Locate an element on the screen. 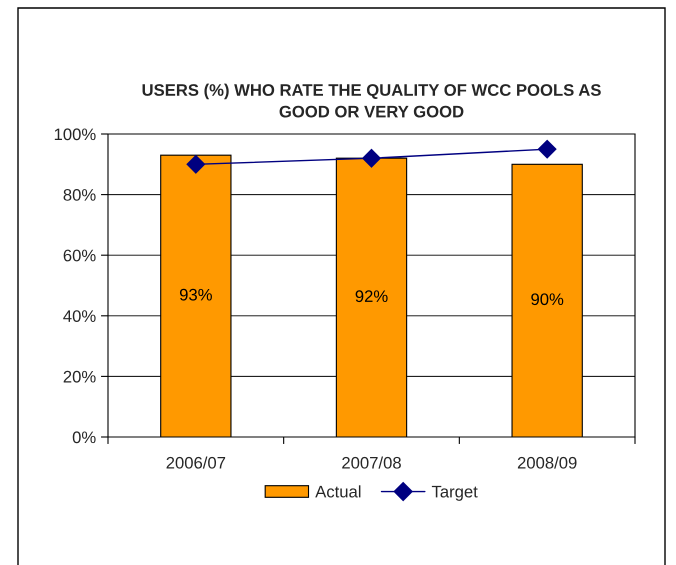 Image resolution: width=676 pixels, height=565 pixels. legend-label: Target is located at coordinates (455, 493).